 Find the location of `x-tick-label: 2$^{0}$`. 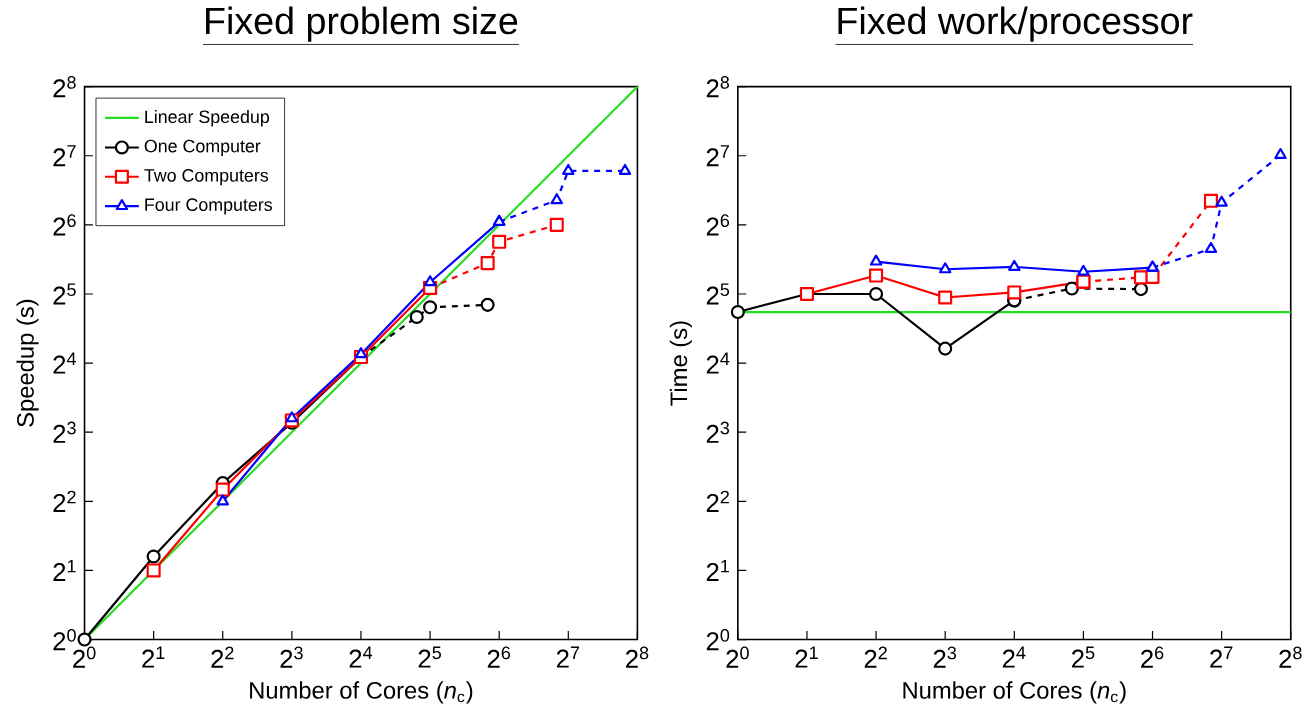

x-tick-label: 2$^{0}$ is located at coordinates (84, 657).